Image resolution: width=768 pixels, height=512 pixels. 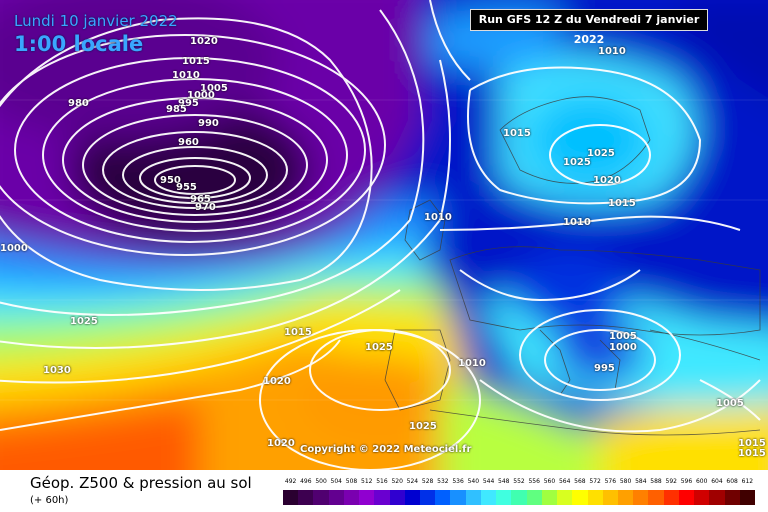 What do you see at coordinates (412, 481) in the screenshot?
I see `scale-label: 524` at bounding box center [412, 481].